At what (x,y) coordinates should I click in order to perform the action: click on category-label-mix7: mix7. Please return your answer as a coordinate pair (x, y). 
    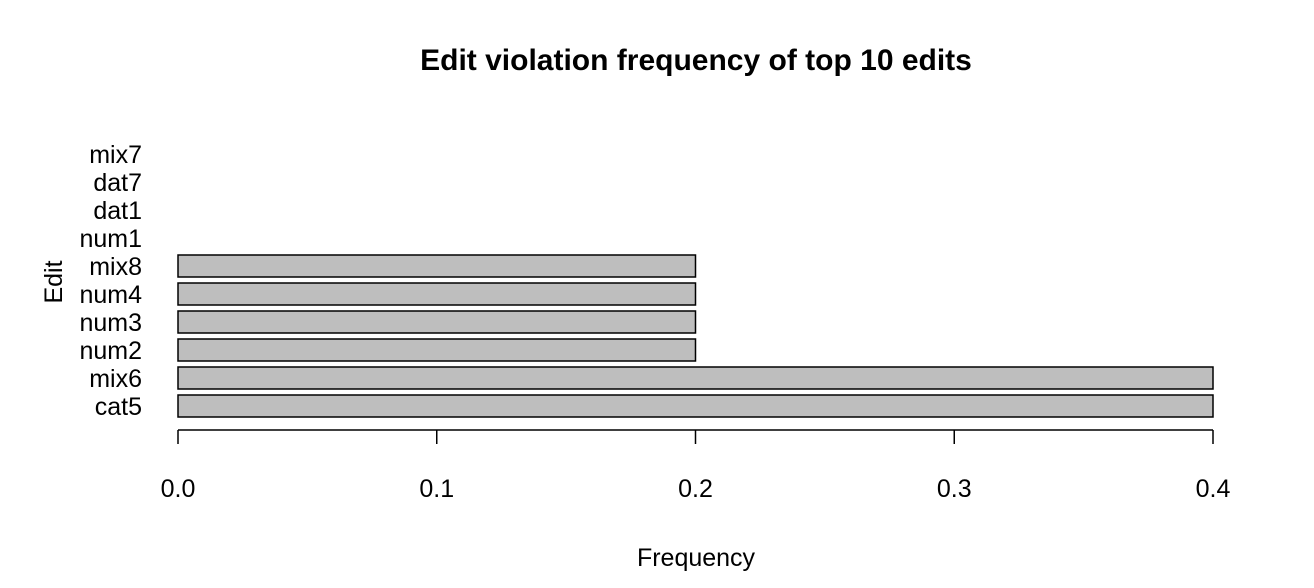
    Looking at the image, I should click on (115, 155).